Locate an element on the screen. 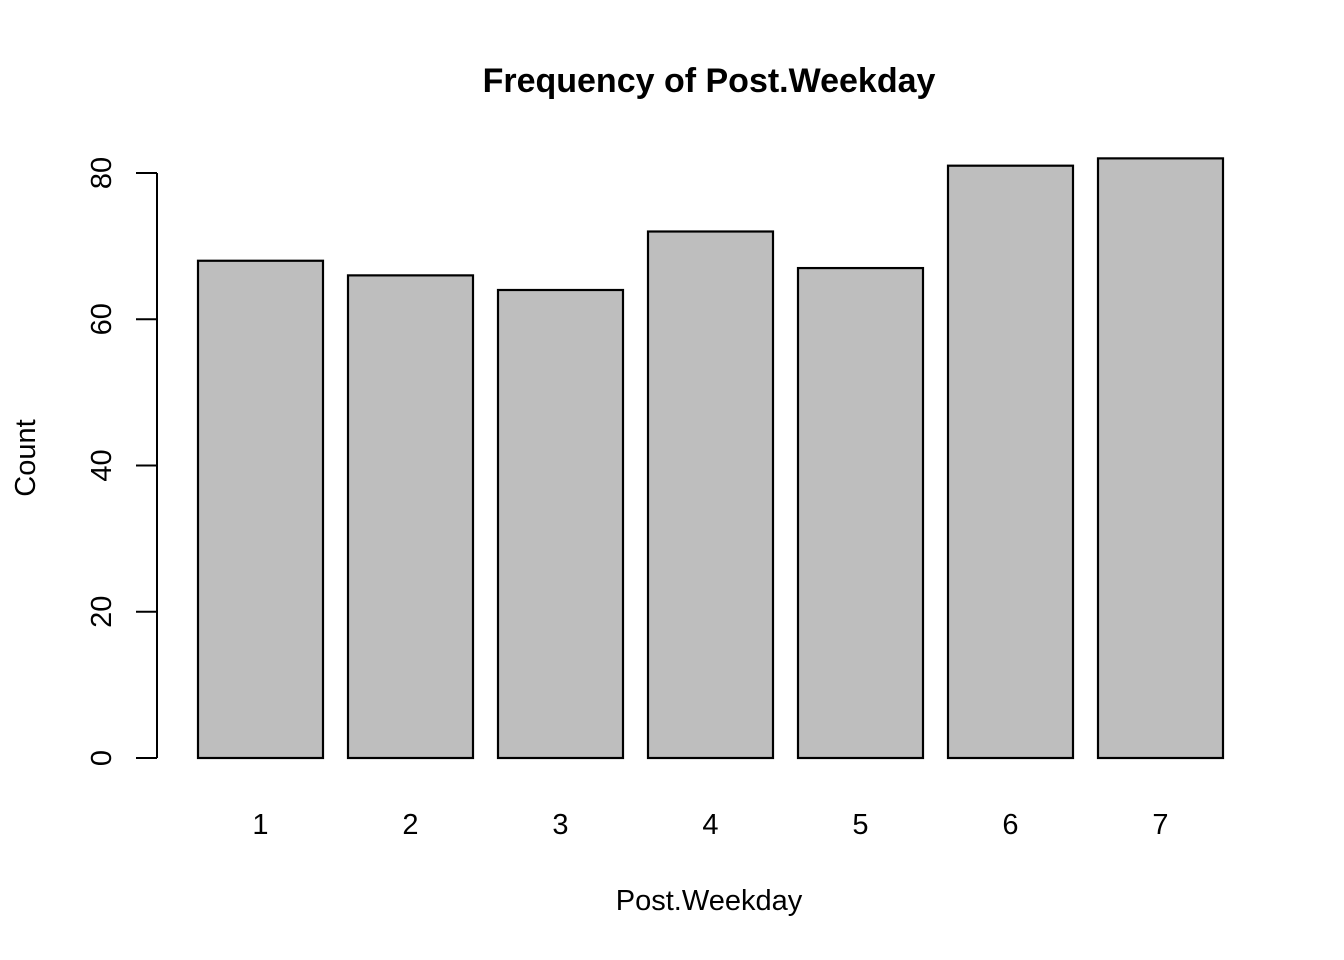 This screenshot has height=960, width=1344. x-tick-label: 6 is located at coordinates (1010, 825).